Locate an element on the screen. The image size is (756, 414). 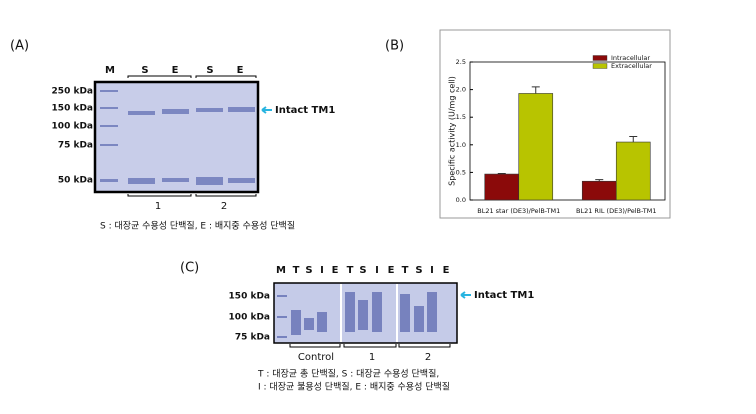
y-axis-label: Specific activity (U/mg cell) is located at coordinates (452, 131).